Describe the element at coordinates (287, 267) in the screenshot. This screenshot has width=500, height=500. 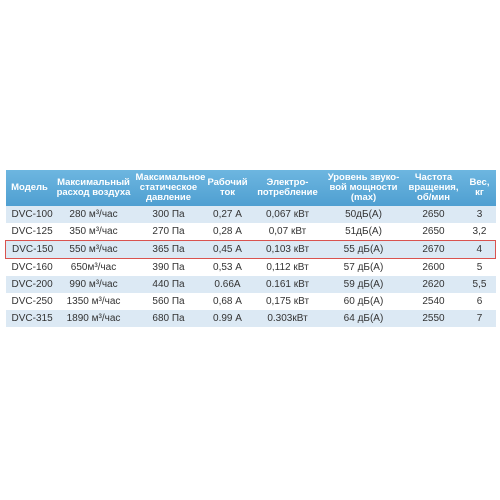
I see `table-cell: 0,112 кВт` at that location.